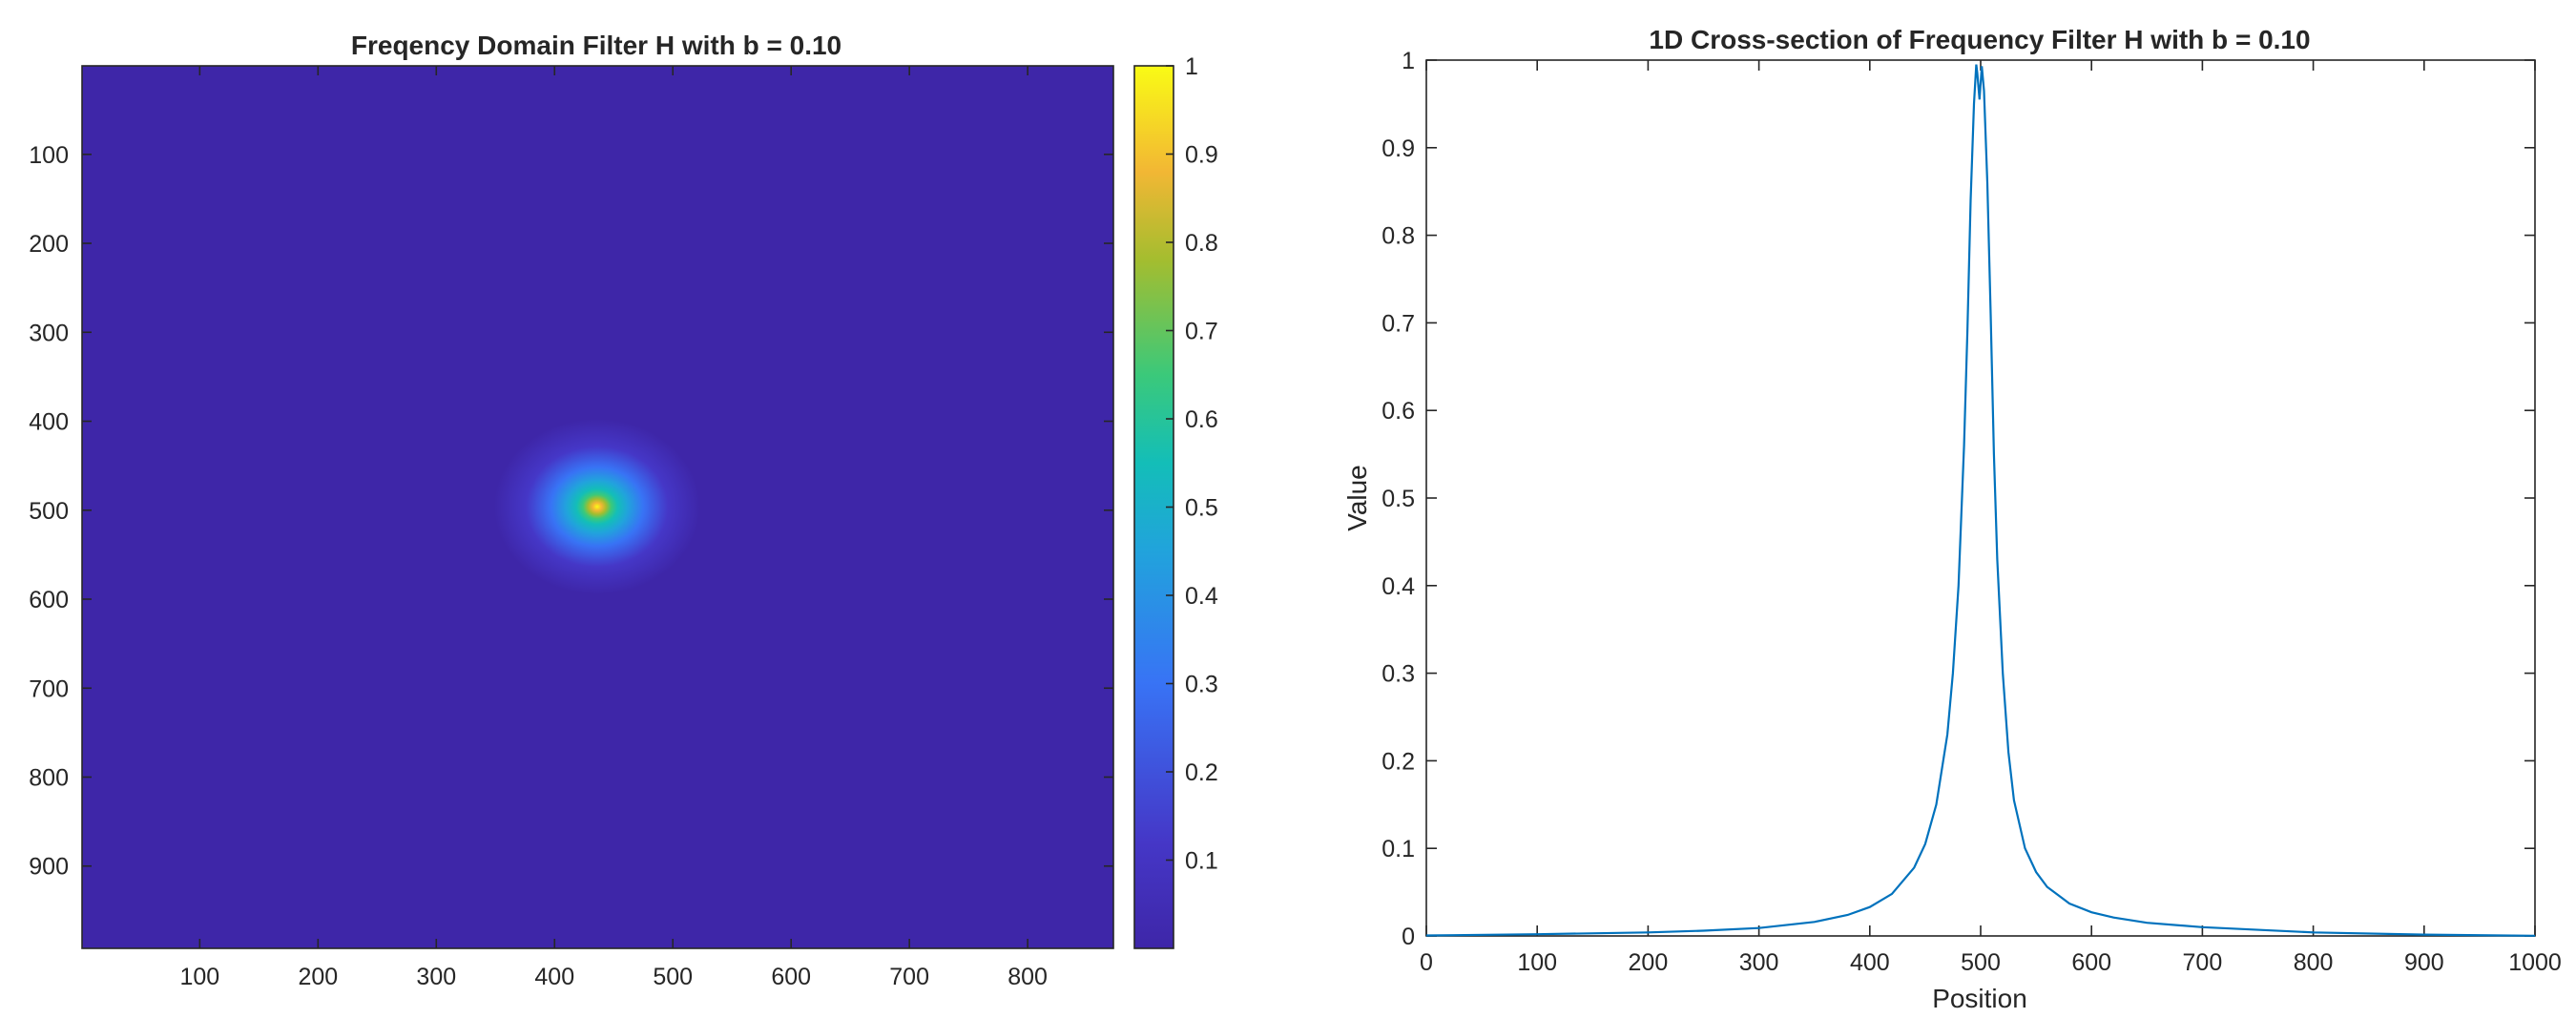  I want to click on line-y-tick-label: 0.8, so click(1398, 236).